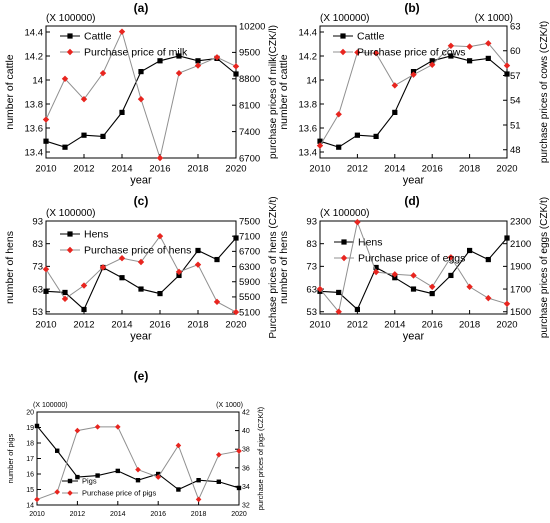 The height and width of the screenshot is (523, 550). What do you see at coordinates (284, 267) in the screenshot?
I see `y-axis-label: number of hens` at bounding box center [284, 267].